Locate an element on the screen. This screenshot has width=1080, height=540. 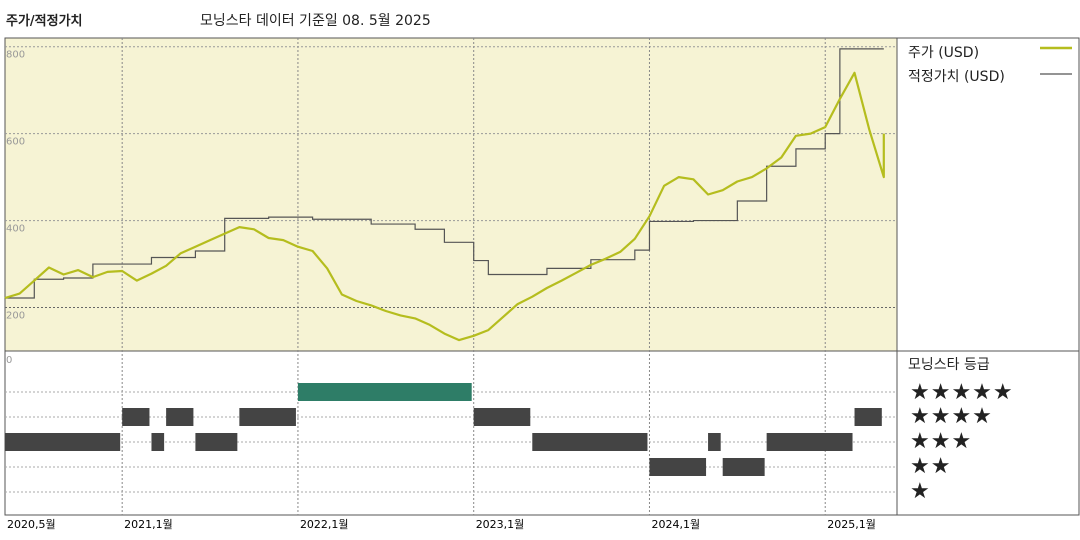
y-tick-label: 200 is located at coordinates (15, 316).